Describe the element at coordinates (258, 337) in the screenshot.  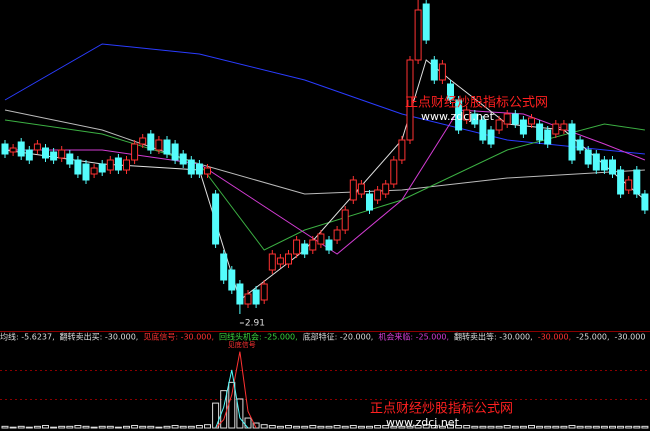
I see `indicator-header: 回线头机会: -25.000,` at that location.